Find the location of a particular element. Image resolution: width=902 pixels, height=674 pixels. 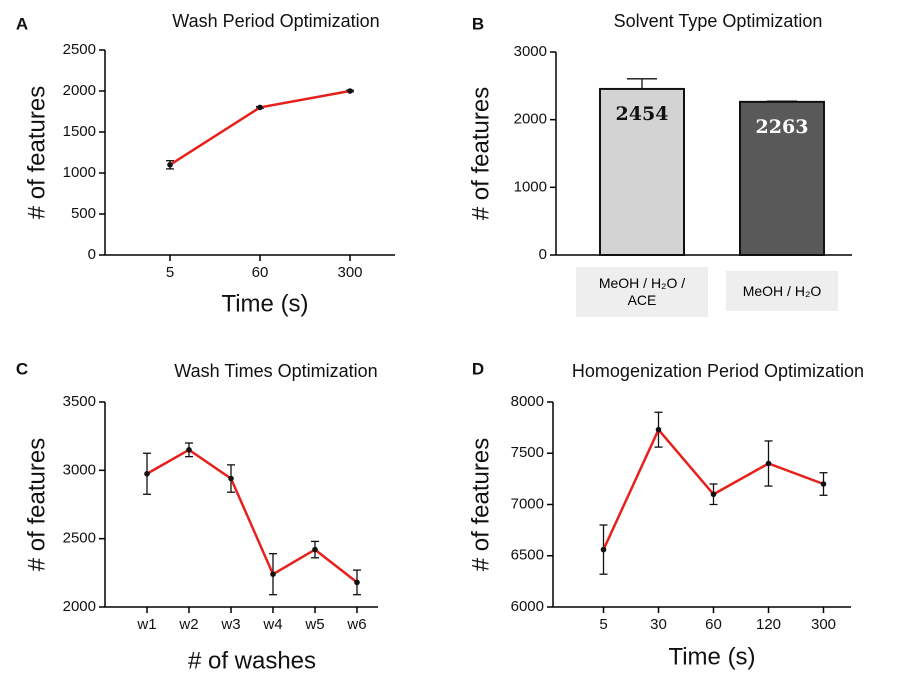

y-tick-label: 3500 is located at coordinates (79, 401).